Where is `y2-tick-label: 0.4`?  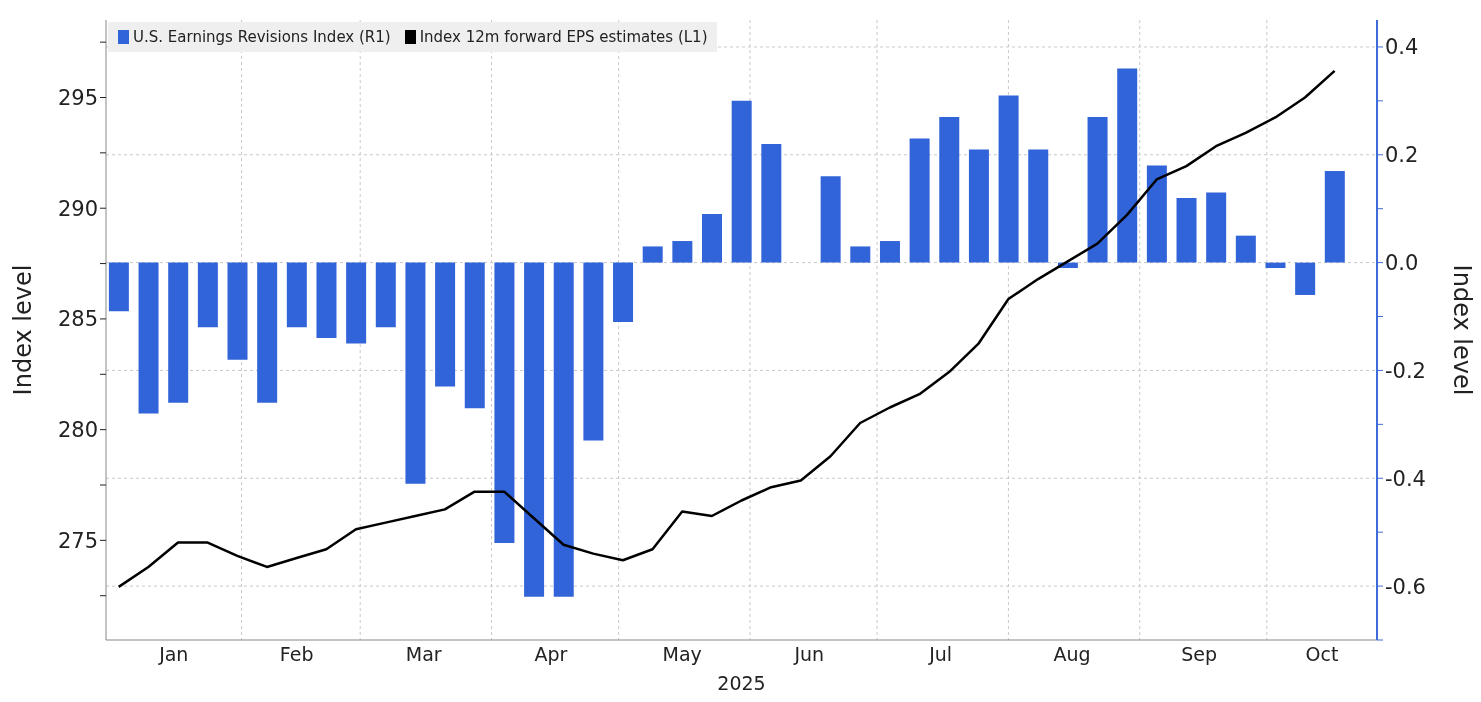 y2-tick-label: 0.4 is located at coordinates (1402, 47).